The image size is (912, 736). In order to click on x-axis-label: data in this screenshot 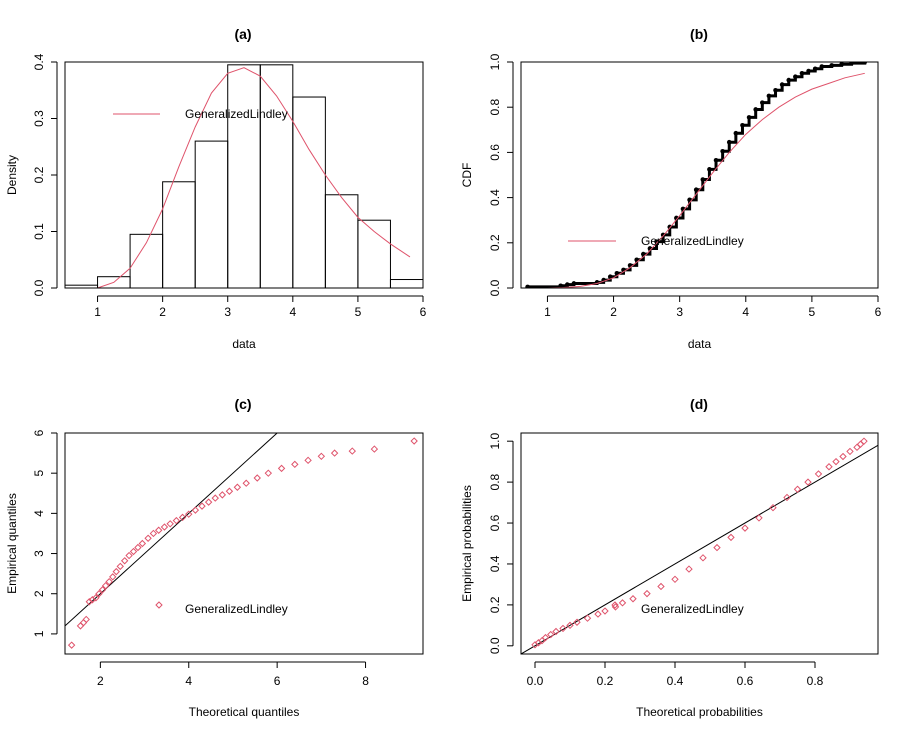, I will do `click(700, 344)`.